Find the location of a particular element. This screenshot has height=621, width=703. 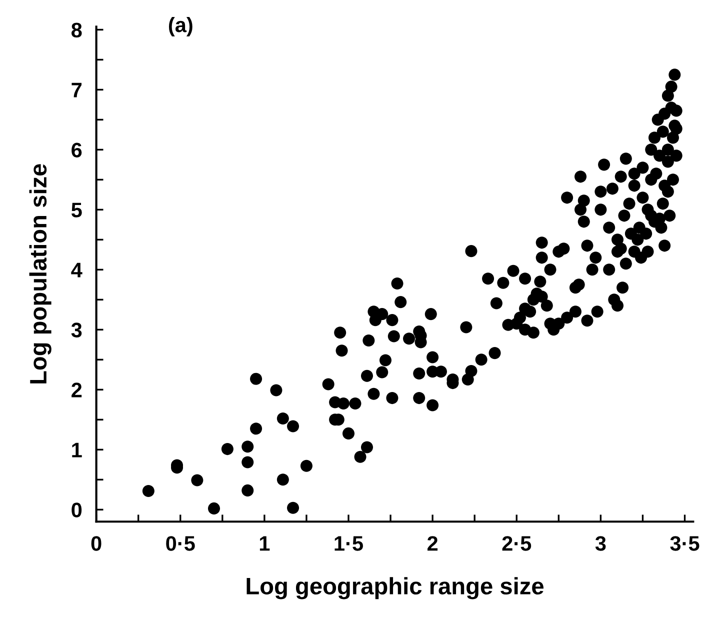

y-tick-label: 5 is located at coordinates (76, 210).